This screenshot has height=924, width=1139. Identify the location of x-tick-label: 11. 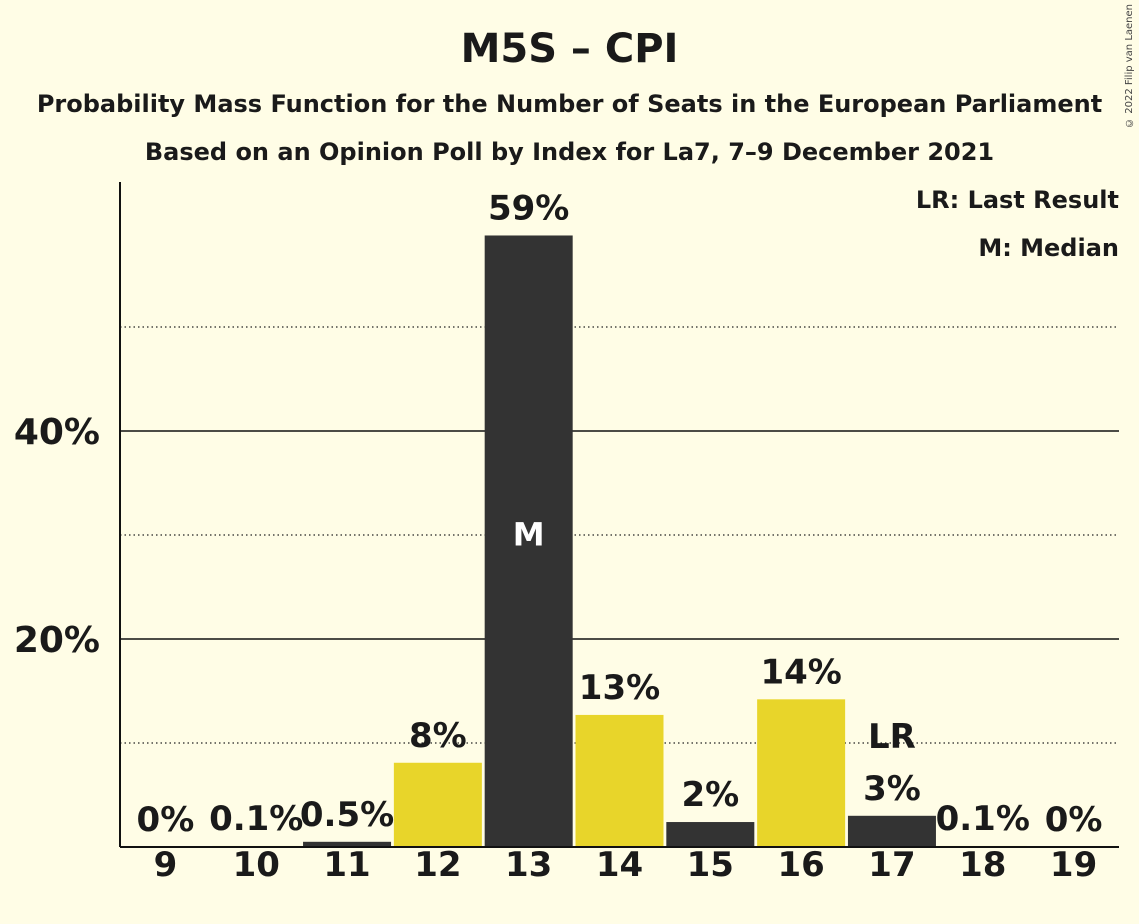
(346, 865).